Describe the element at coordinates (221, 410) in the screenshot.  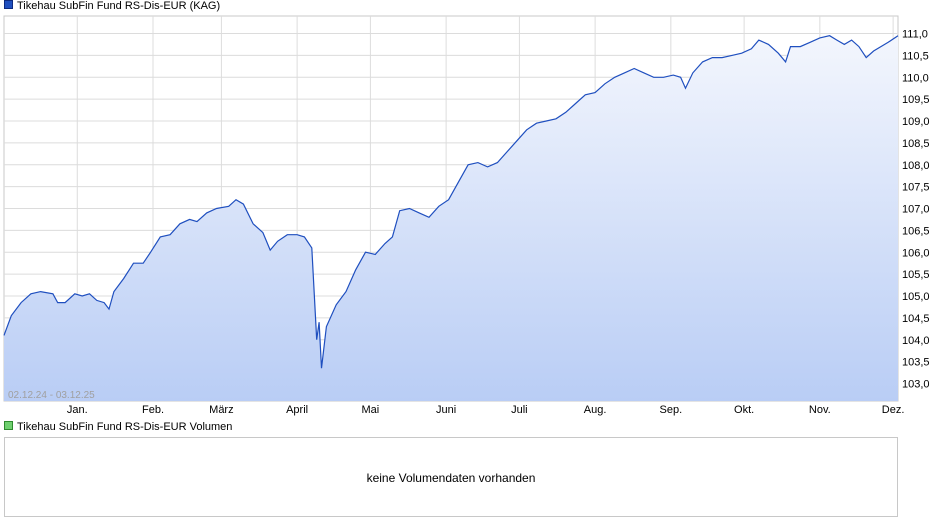
I see `x-tick-label: März` at that location.